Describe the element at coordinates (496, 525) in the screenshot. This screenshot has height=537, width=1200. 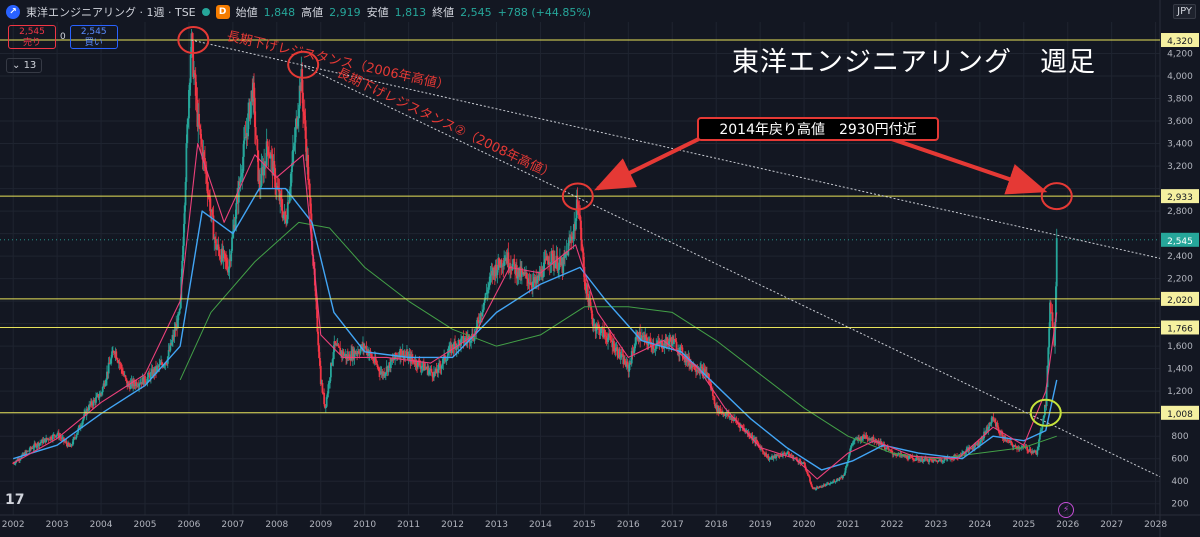
I see `x-tick-label: 2013` at that location.